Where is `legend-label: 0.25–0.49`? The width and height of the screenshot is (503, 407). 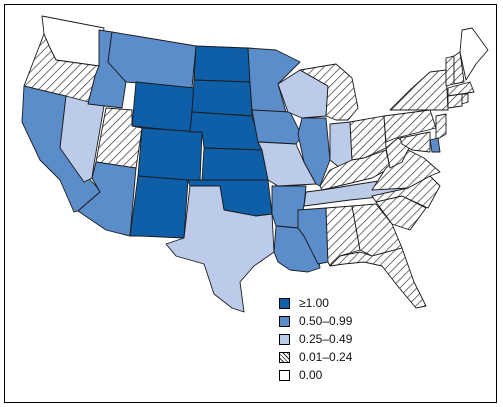 legend-label: 0.25–0.49 is located at coordinates (326, 339).